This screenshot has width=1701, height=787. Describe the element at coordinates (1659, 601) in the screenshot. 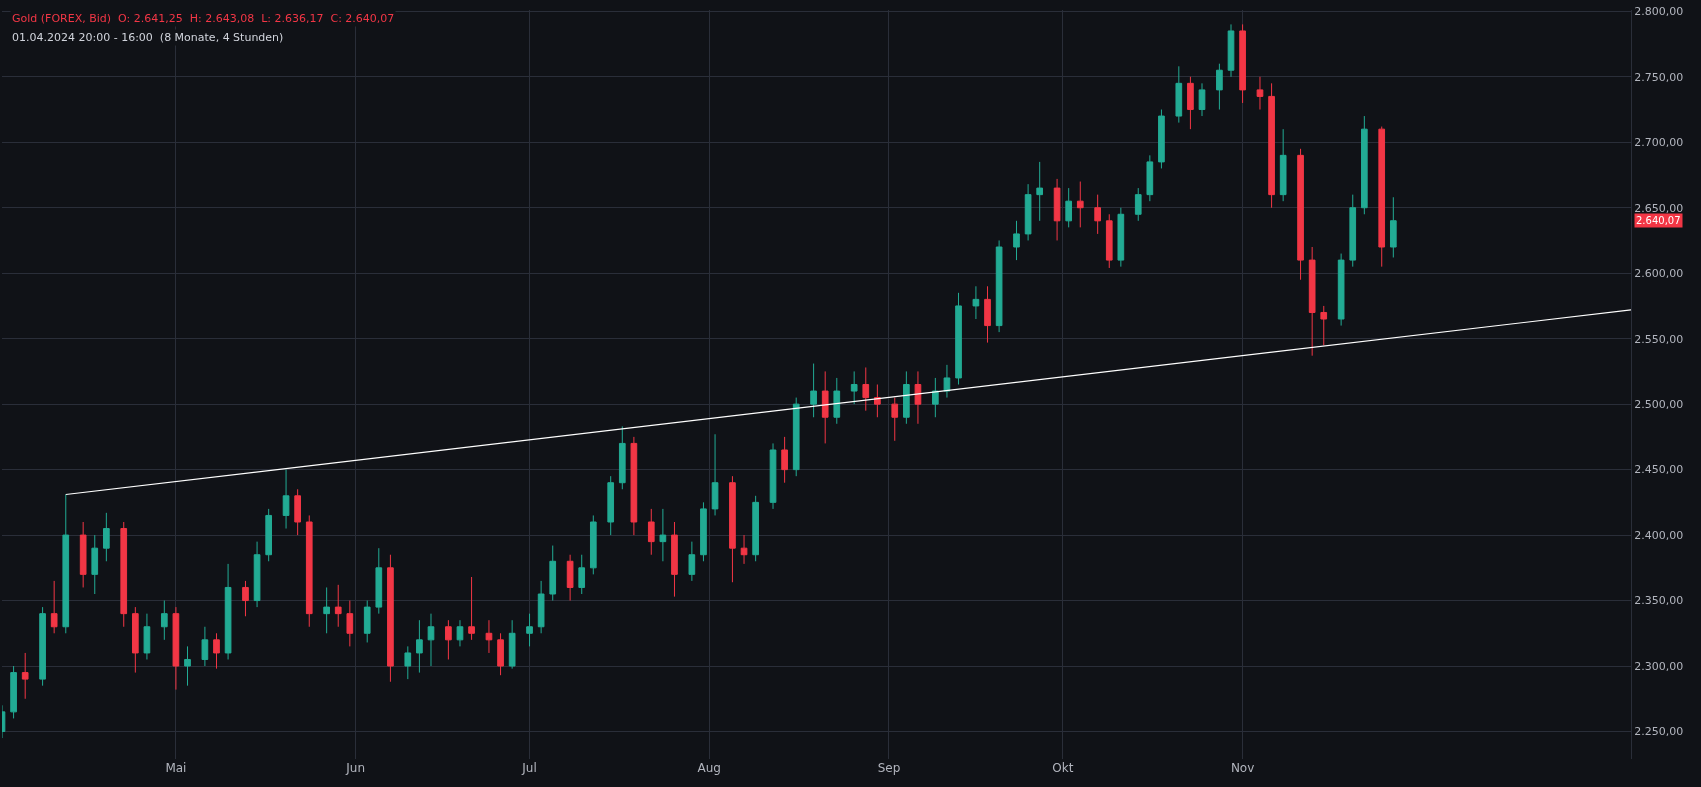

I see `y-tick-label: 2.350,00` at that location.